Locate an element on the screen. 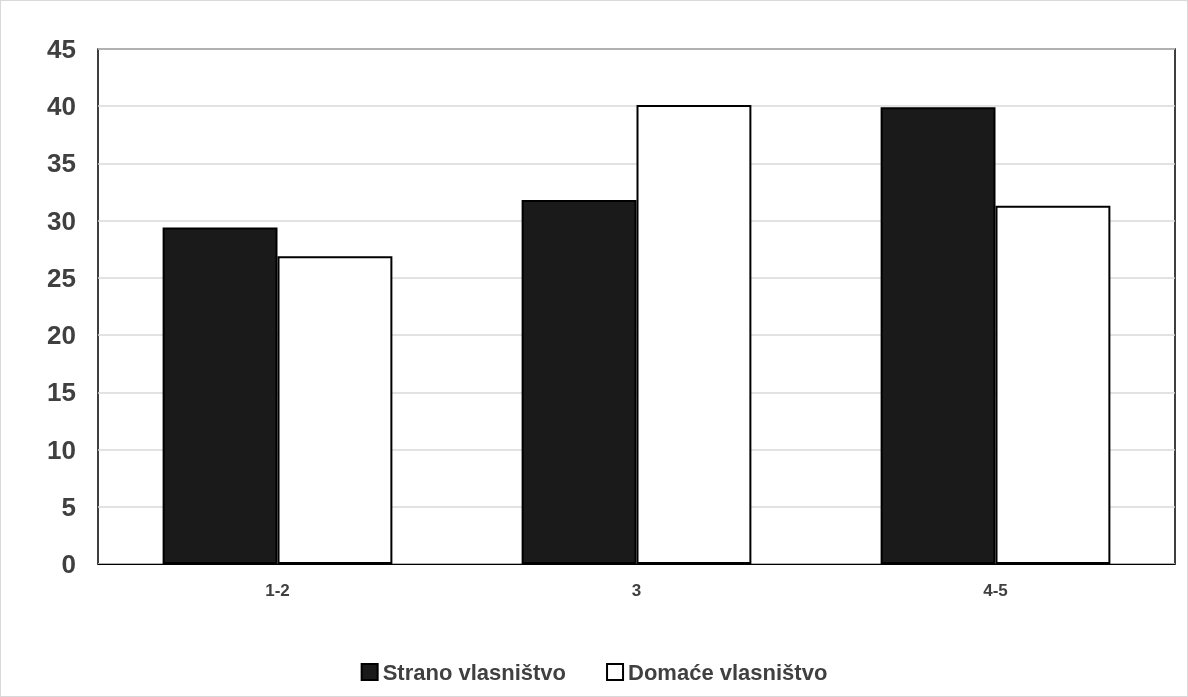 Image resolution: width=1188 pixels, height=697 pixels. y-tick-label: 0 is located at coordinates (68, 564).